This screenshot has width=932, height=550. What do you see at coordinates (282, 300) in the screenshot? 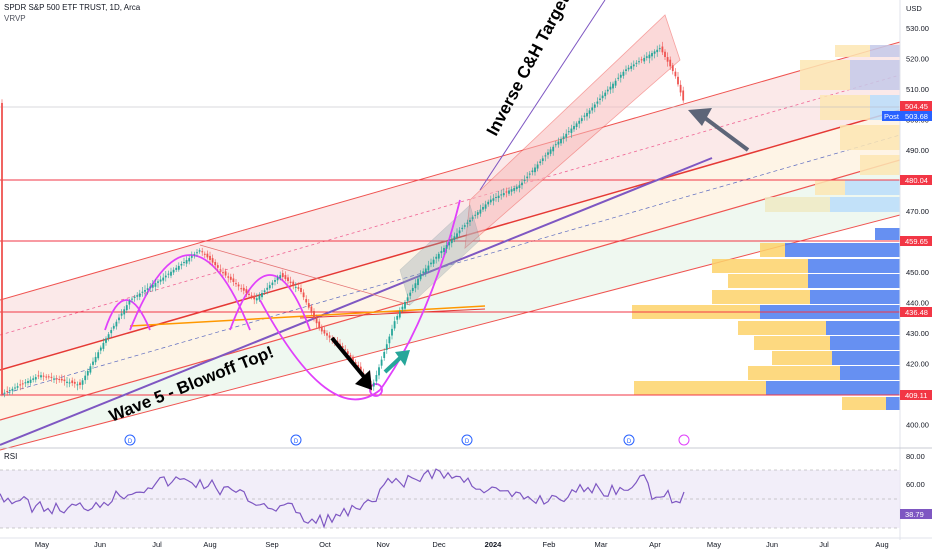
I see `pattern-arcs` at bounding box center [282, 300].